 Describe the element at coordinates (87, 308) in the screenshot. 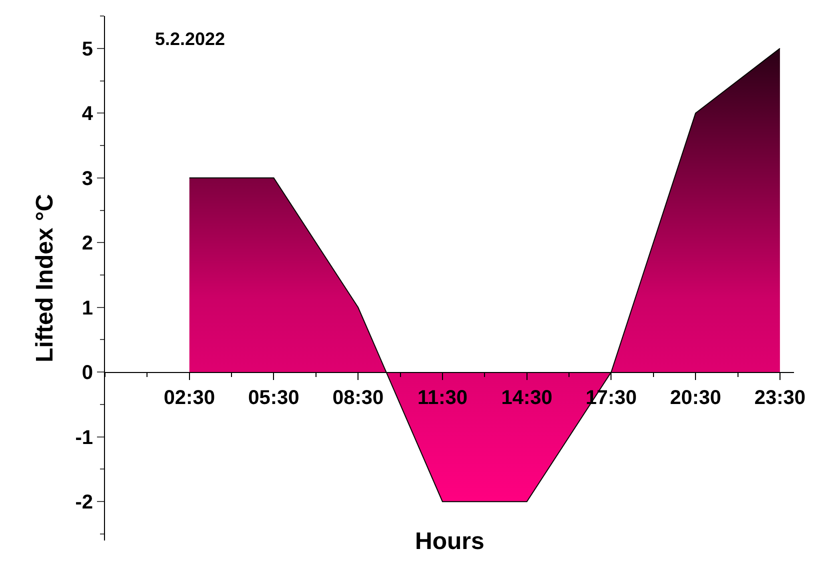

I see `y-tick-label: 1` at that location.